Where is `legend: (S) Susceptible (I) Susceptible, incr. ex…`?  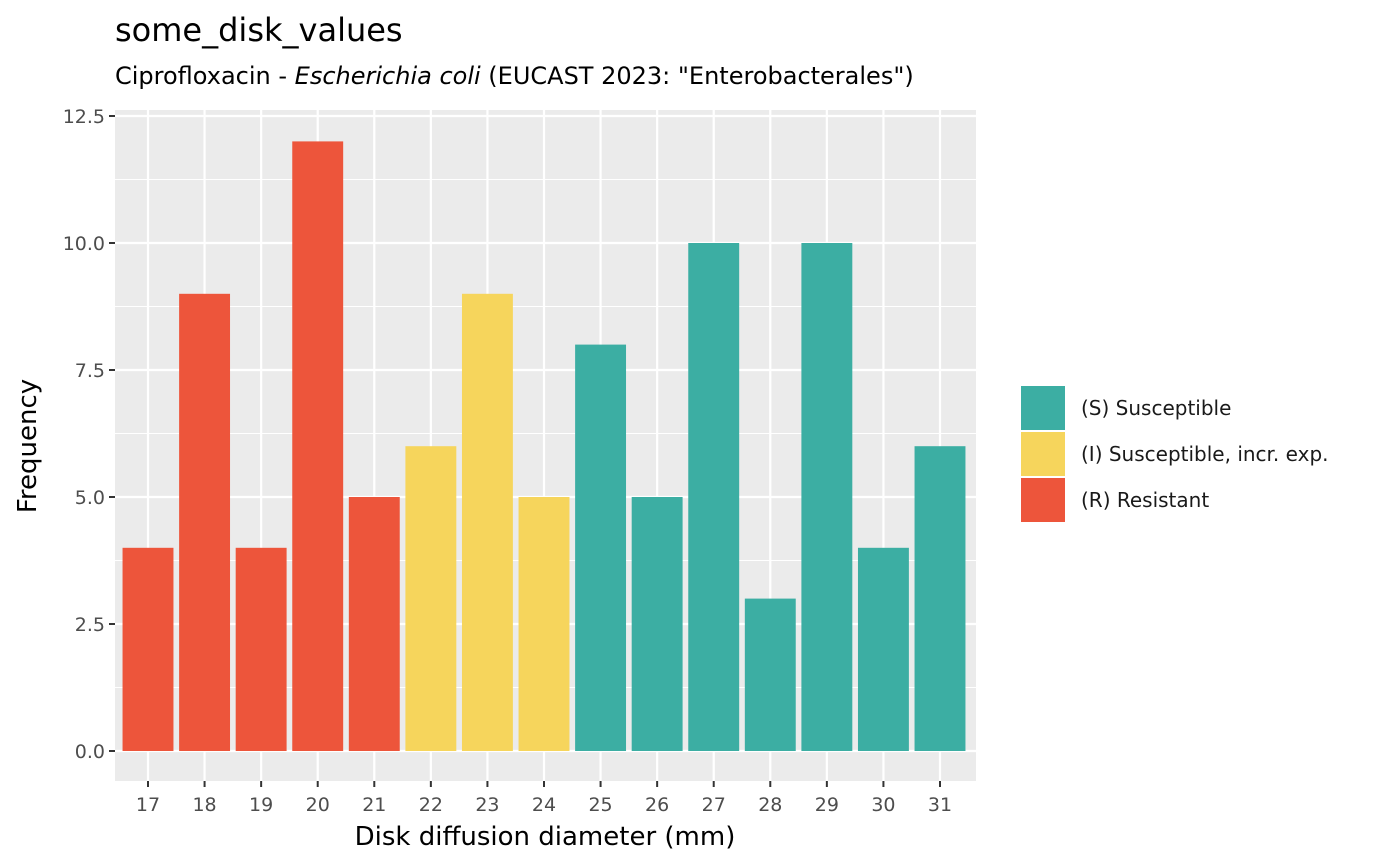
legend: (S) Susceptible (I) Susceptible, incr. ex… is located at coordinates (1175, 454).